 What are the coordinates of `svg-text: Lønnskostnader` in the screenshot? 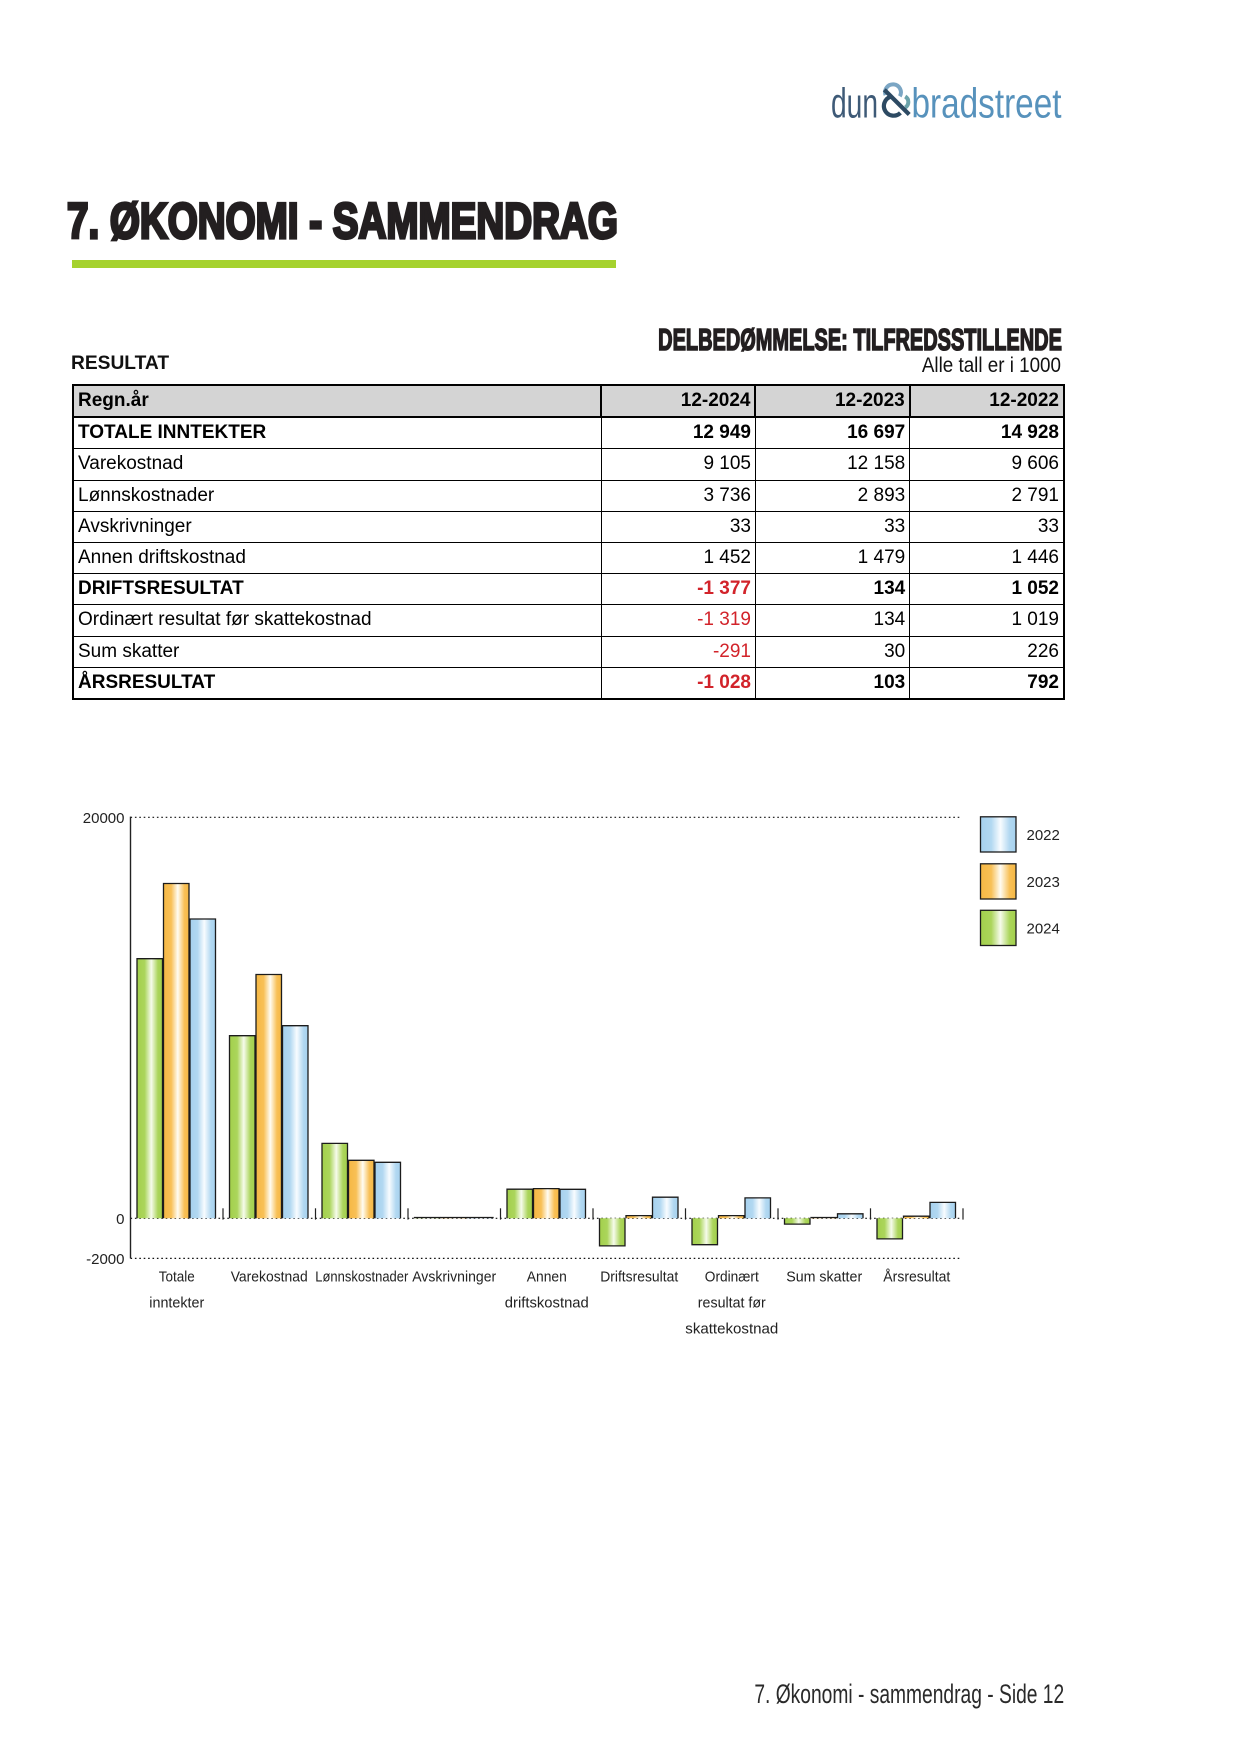 It's located at (361, 1277).